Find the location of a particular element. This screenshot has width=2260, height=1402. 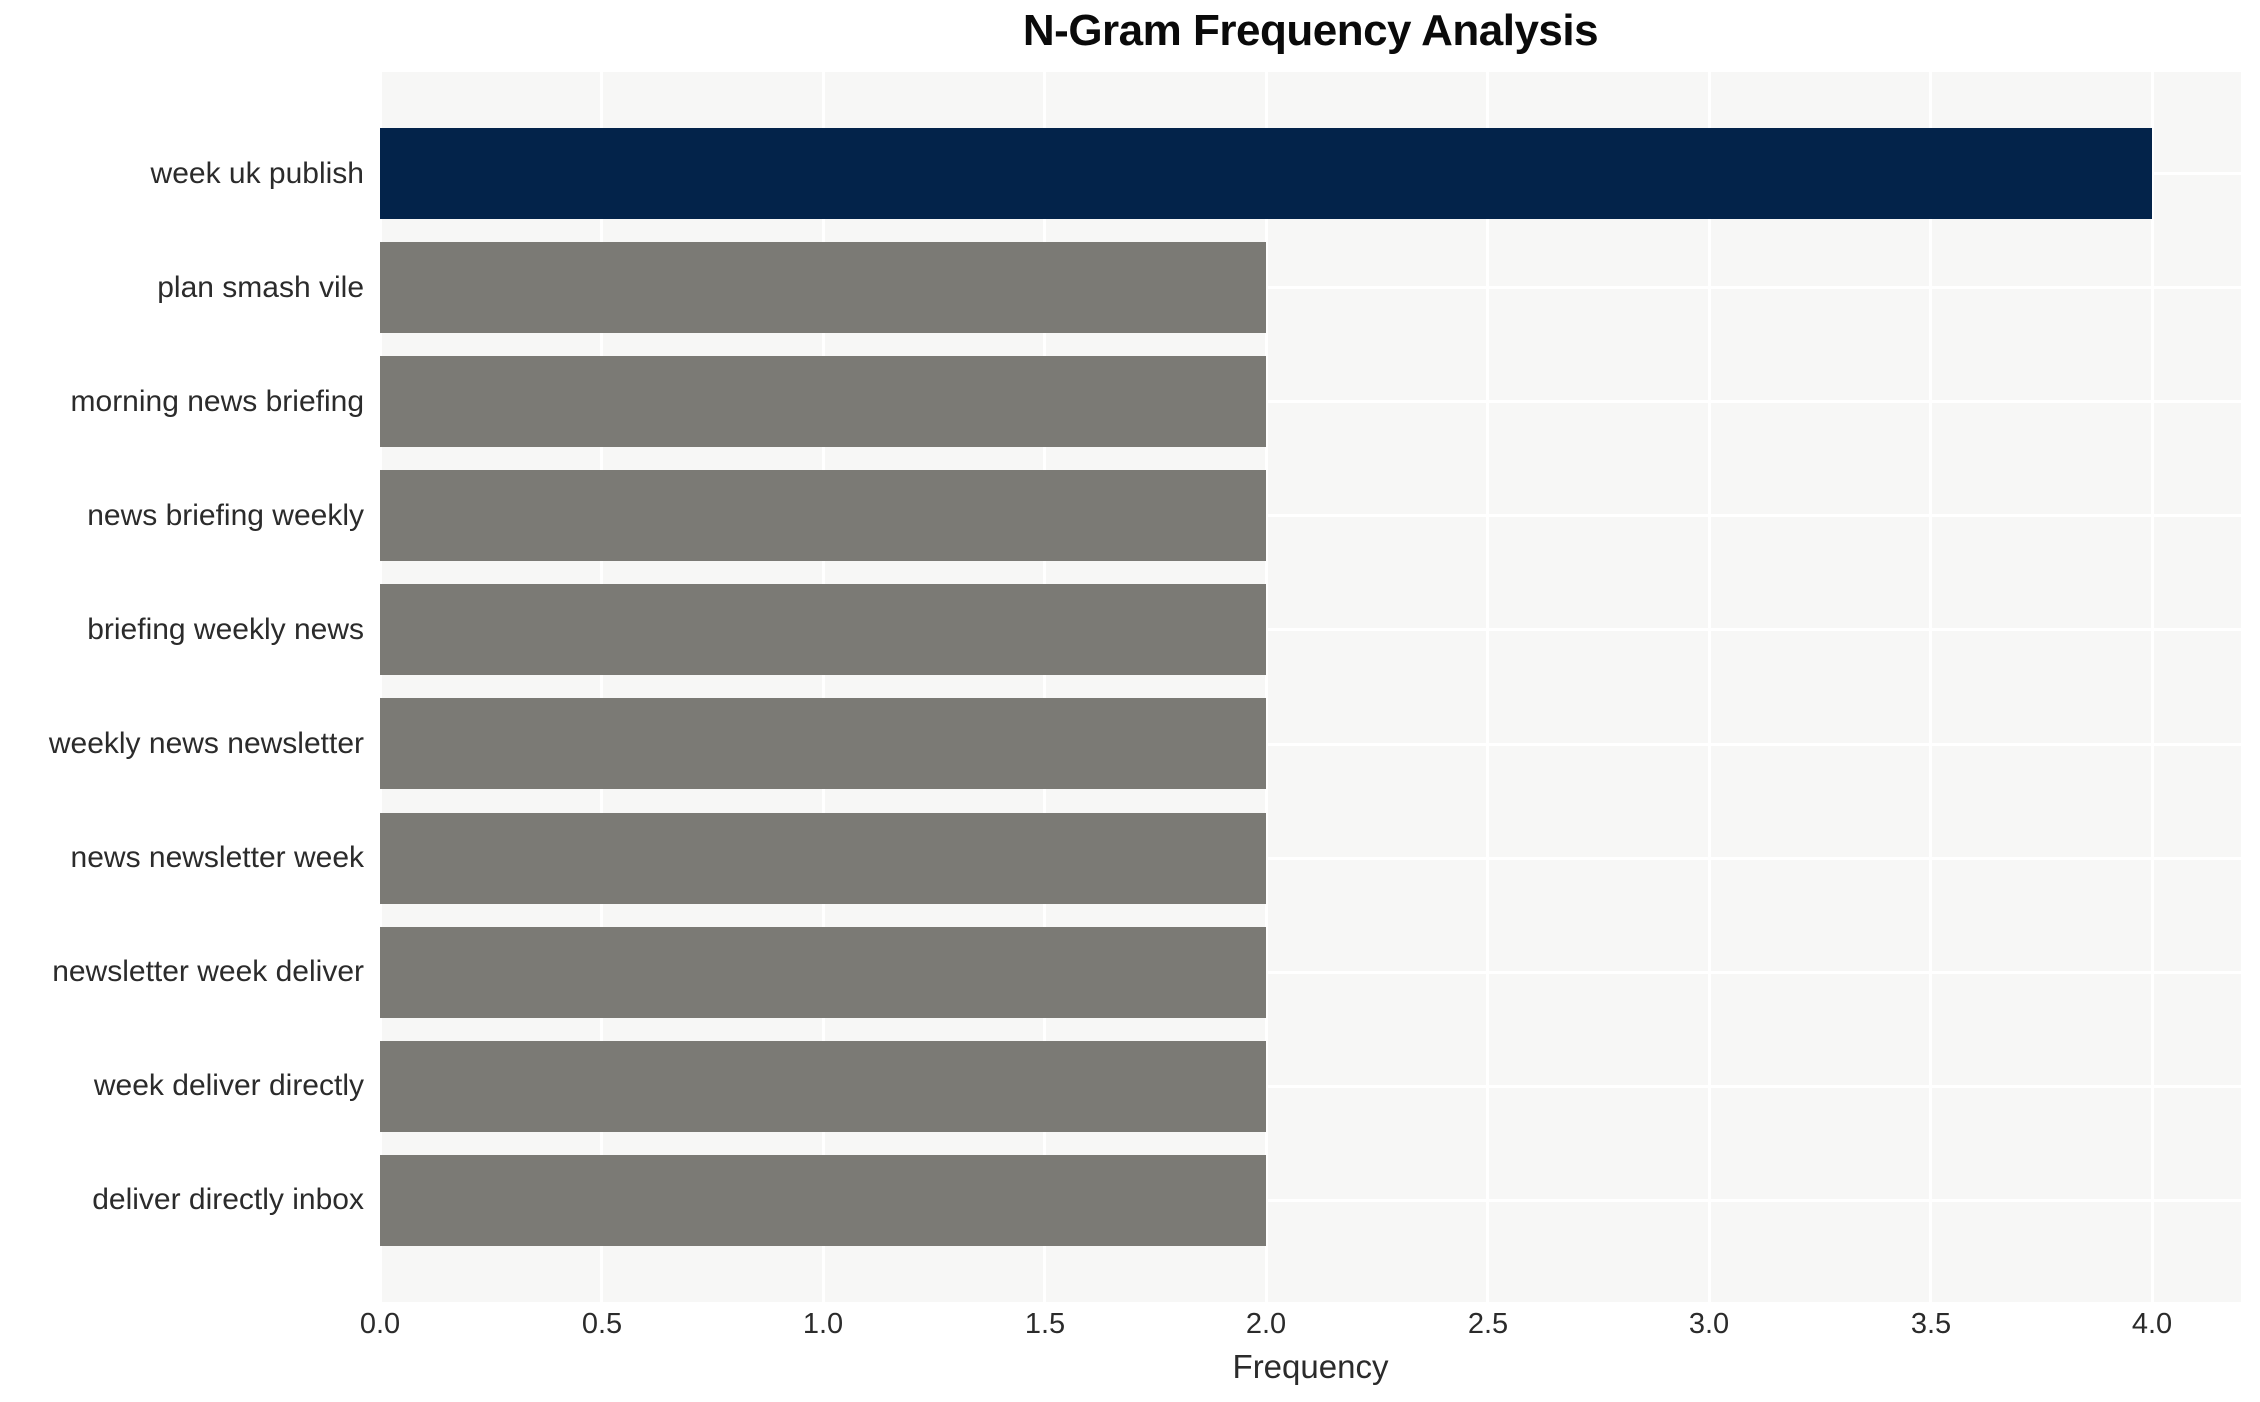

y-tick-label: morning news briefing is located at coordinates (217, 401).